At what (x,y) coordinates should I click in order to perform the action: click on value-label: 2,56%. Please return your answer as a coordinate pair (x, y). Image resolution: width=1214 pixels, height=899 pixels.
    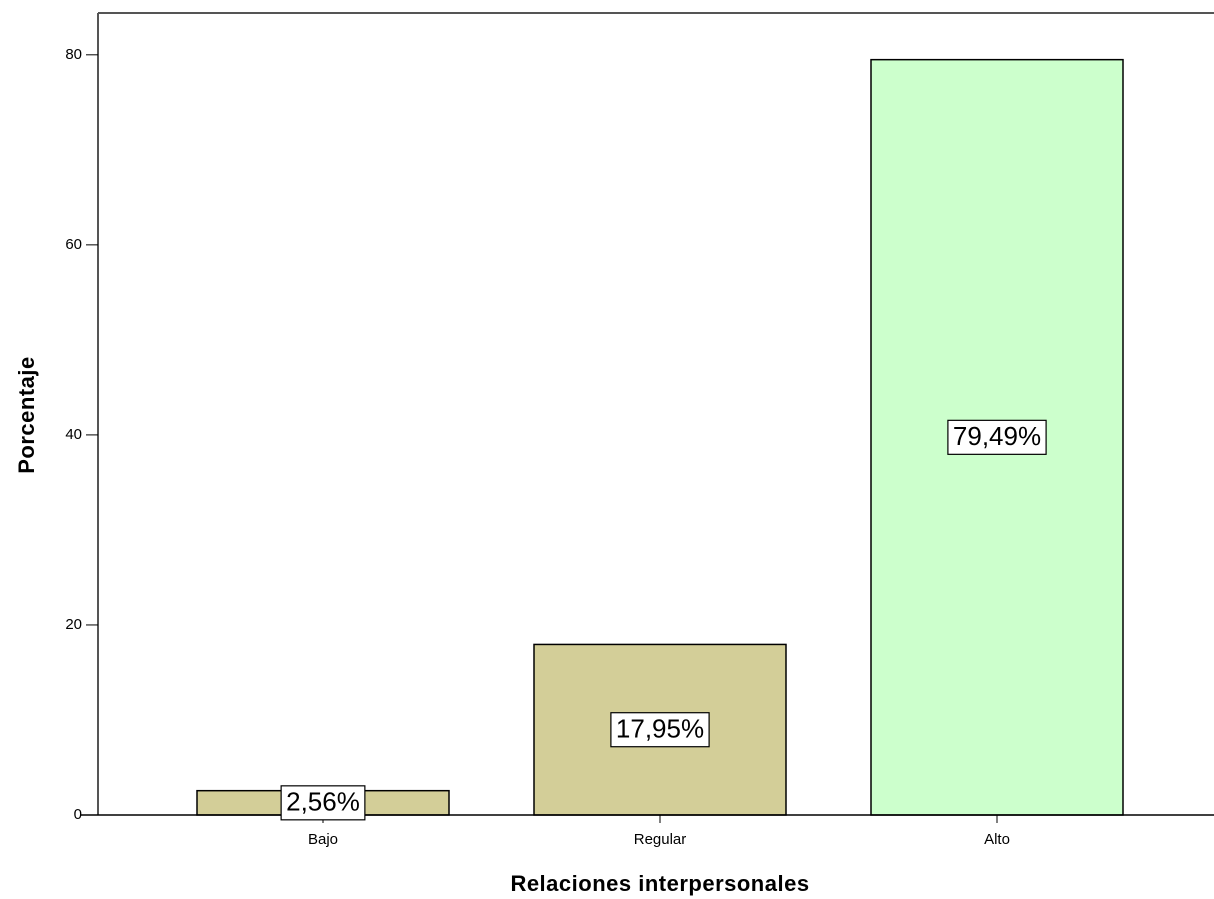
    Looking at the image, I should click on (323, 802).